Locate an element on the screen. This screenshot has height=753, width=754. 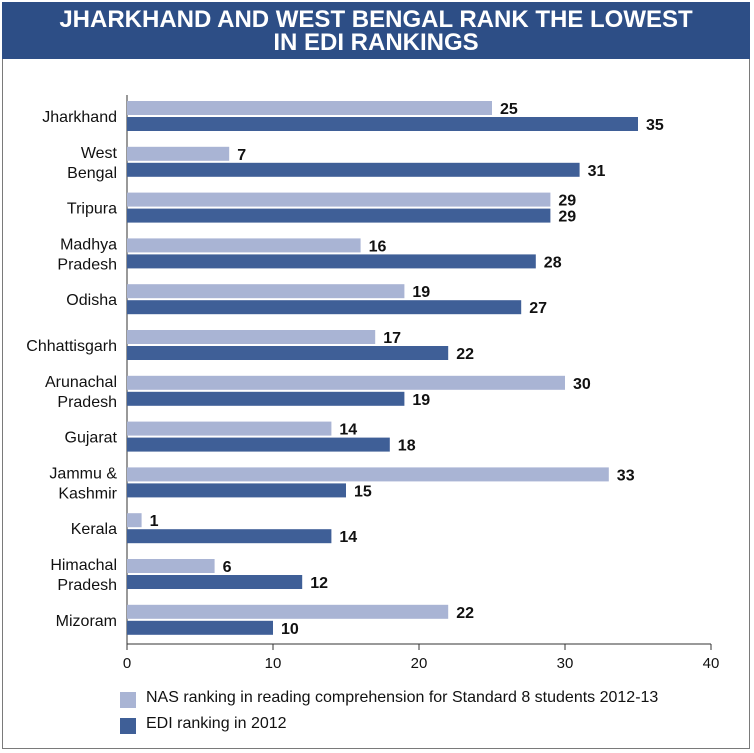
data-label-nas: 16 is located at coordinates (378, 246).